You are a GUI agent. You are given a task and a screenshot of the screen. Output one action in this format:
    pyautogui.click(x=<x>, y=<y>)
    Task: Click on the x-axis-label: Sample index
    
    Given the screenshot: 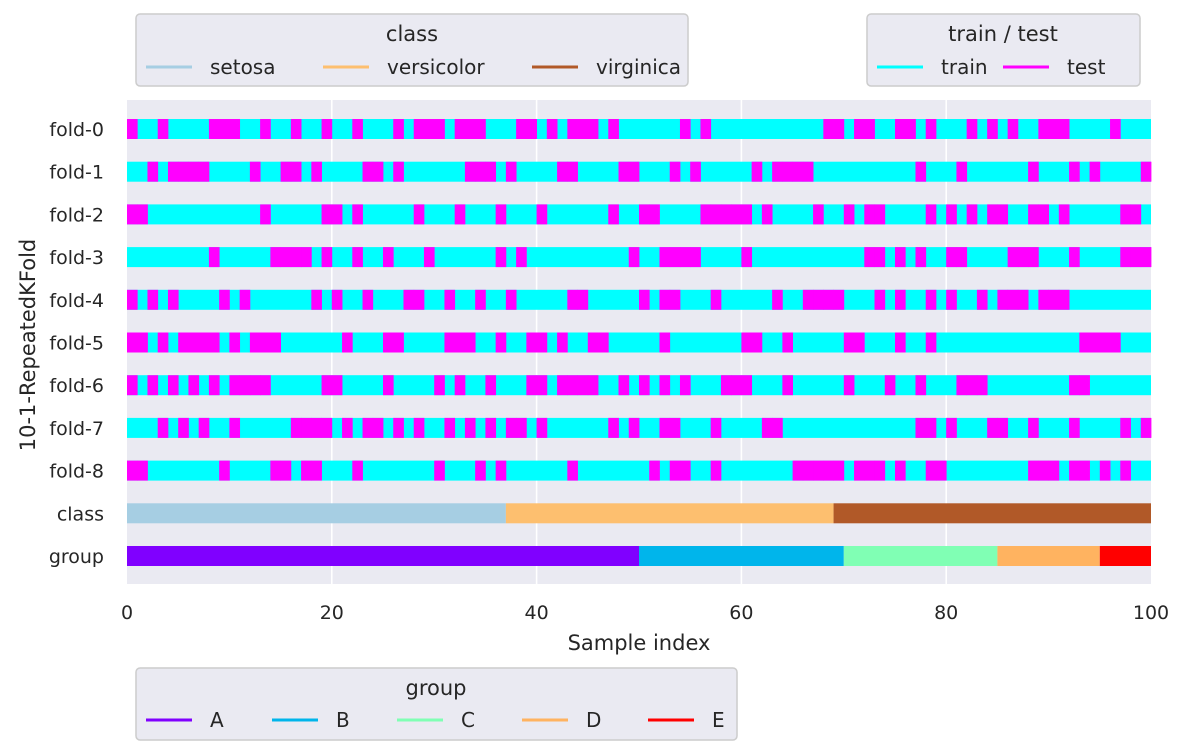 What is the action you would take?
    pyautogui.click(x=639, y=643)
    